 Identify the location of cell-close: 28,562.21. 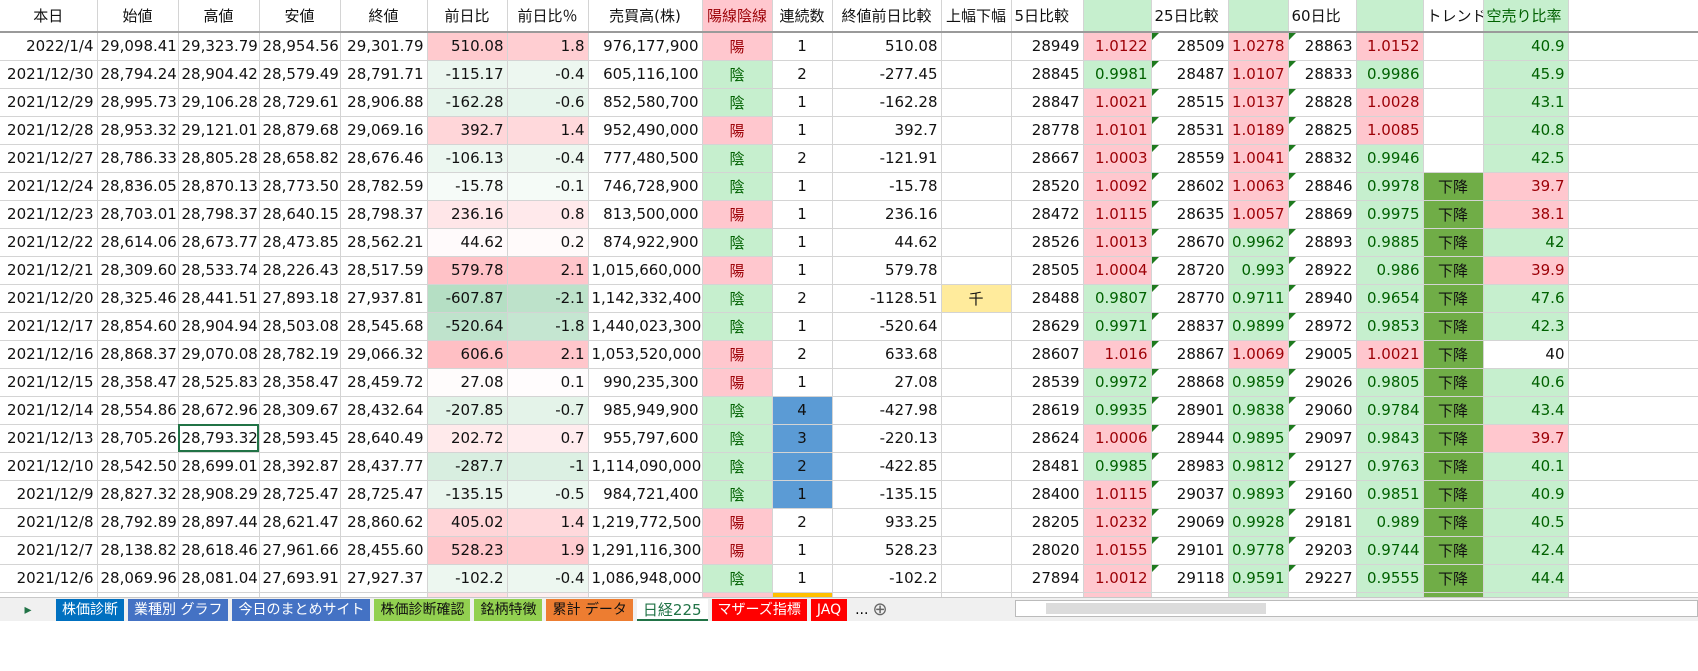
(384, 242).